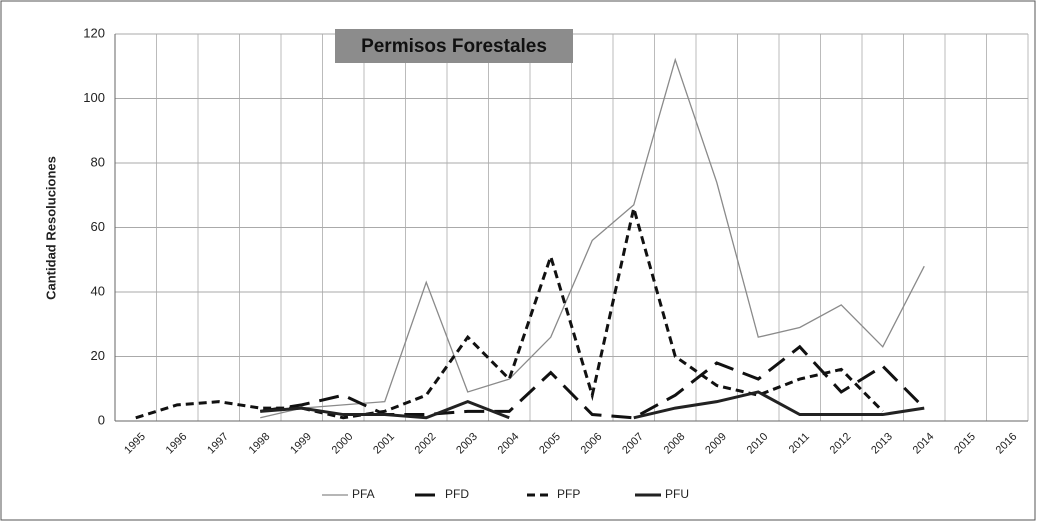  I want to click on y-tick-label: 100, so click(94, 97).